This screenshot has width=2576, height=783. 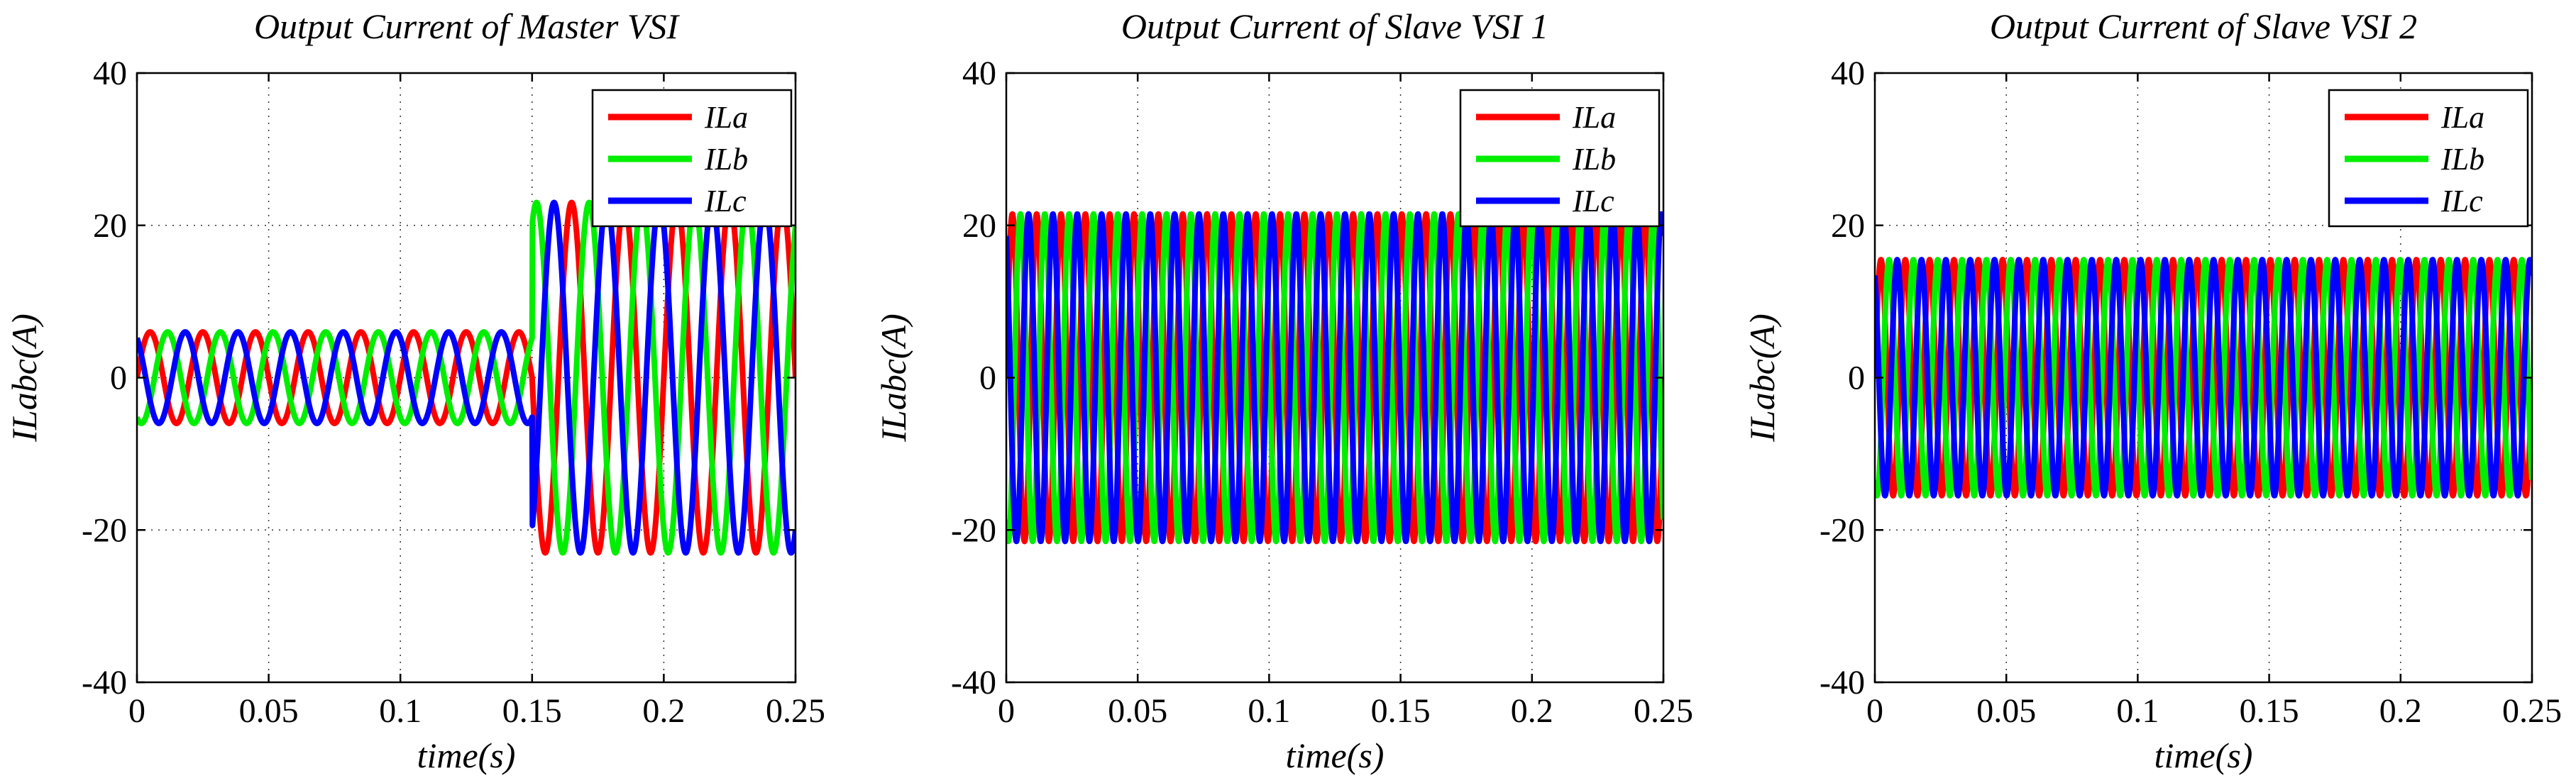 I want to click on chart-title: Output Current of Master VSI, so click(x=467, y=26).